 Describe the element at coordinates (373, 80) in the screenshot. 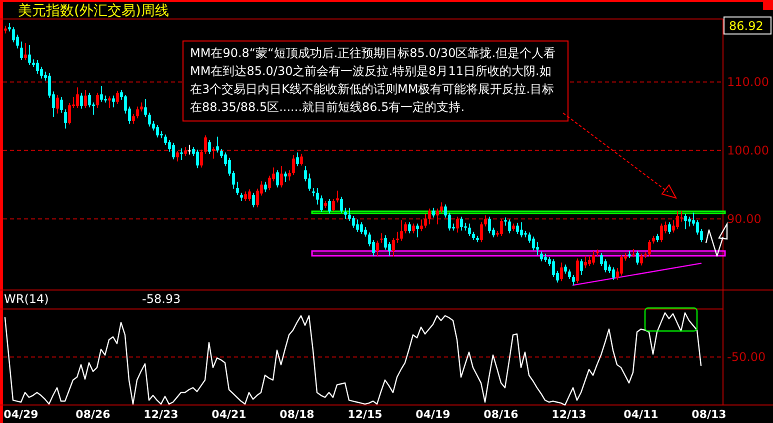

I see `annotation: MM在90.8“蒙“短顶成功后.正往预期目标85.0/30区靠拢.但是个人看MM在到达85.0/30之前会有一波反拉.特别是8月11日所收的大阴.如在3个交易日内日K线不能收新低的话则MM极有可能将展开反拉.目标在88.35/88.5区......就目前短线86.5有一定的支持.` at that location.